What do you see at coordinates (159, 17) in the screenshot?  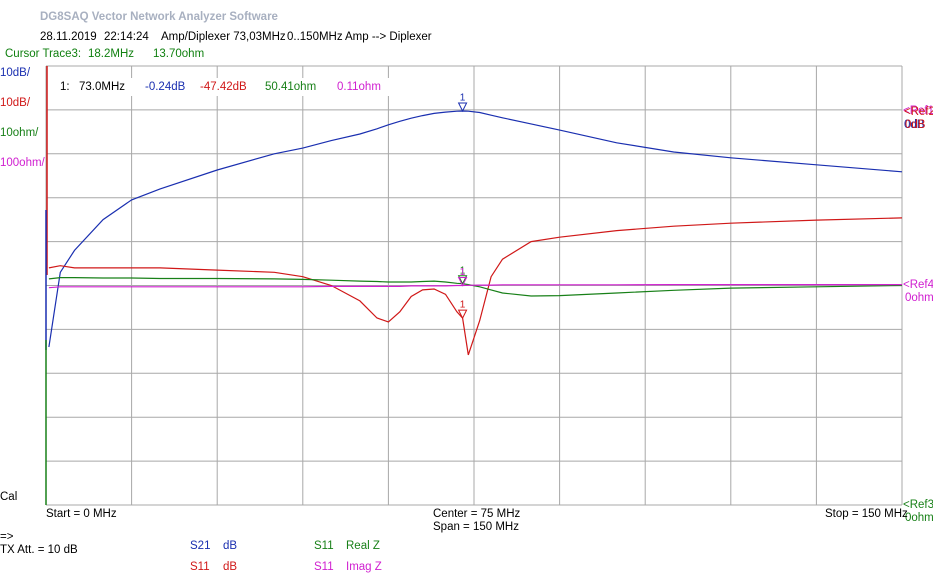 I see `app-title: DG8SAQ Vector Network Analyzer Software` at bounding box center [159, 17].